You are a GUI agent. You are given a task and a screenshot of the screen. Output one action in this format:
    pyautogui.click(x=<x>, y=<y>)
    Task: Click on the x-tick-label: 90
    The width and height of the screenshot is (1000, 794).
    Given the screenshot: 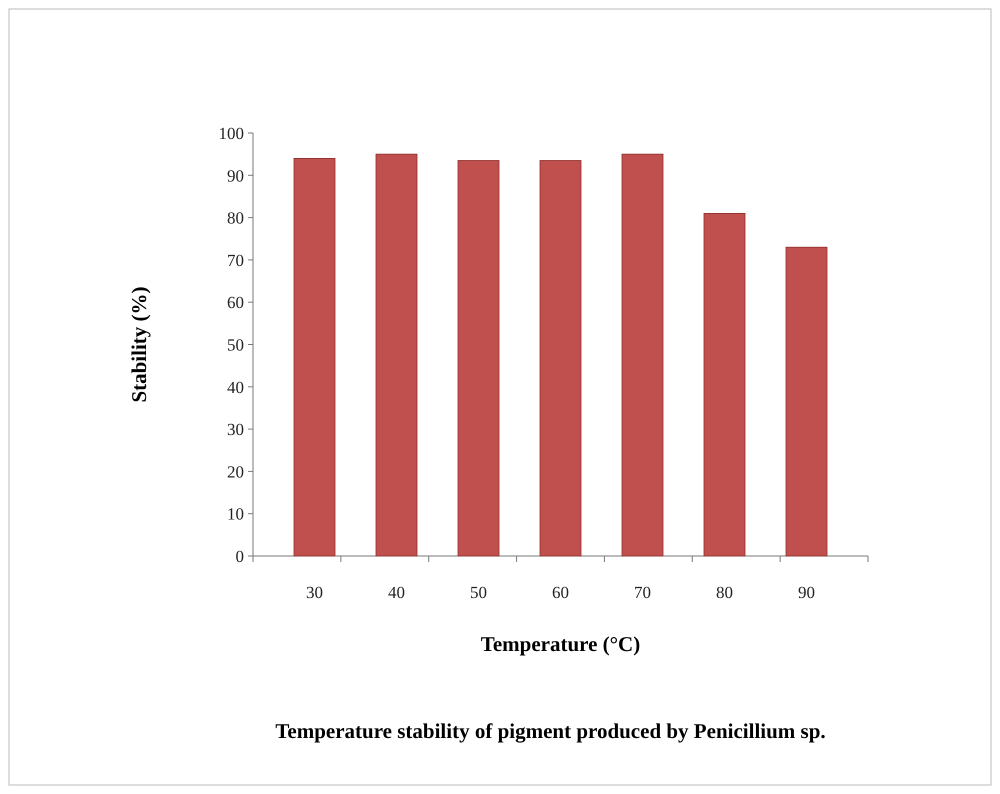 What is the action you would take?
    pyautogui.click(x=806, y=592)
    